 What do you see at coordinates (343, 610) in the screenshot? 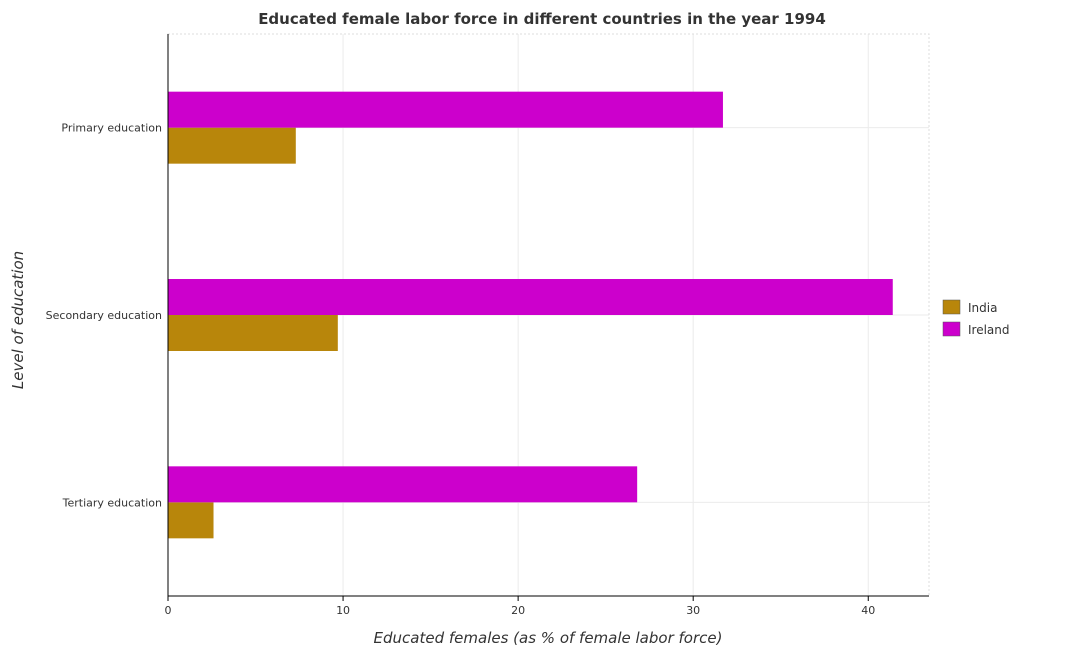
I see `x-tick-label: 10` at bounding box center [343, 610].